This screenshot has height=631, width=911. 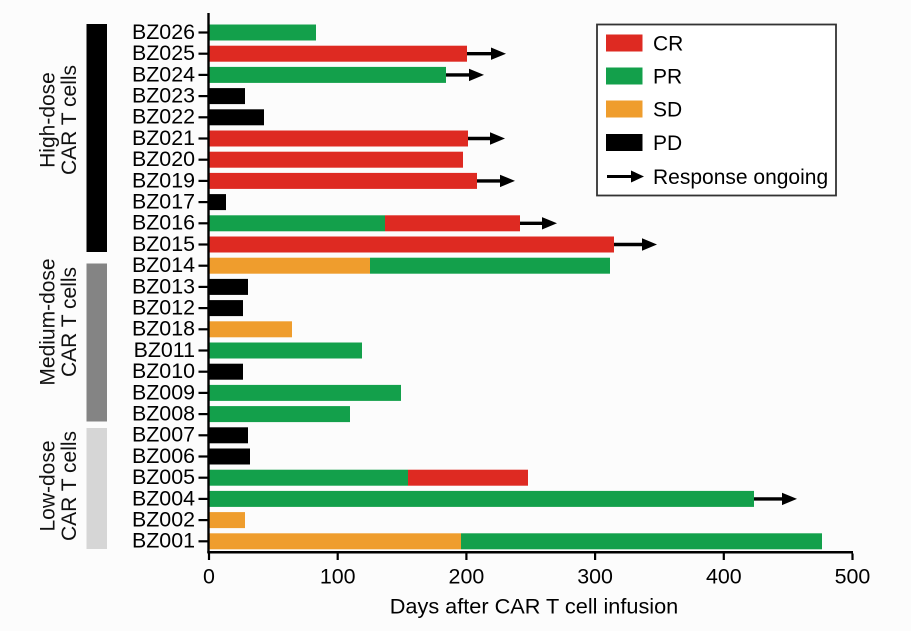 What do you see at coordinates (163, 392) in the screenshot?
I see `svg-text: BZ009` at bounding box center [163, 392].